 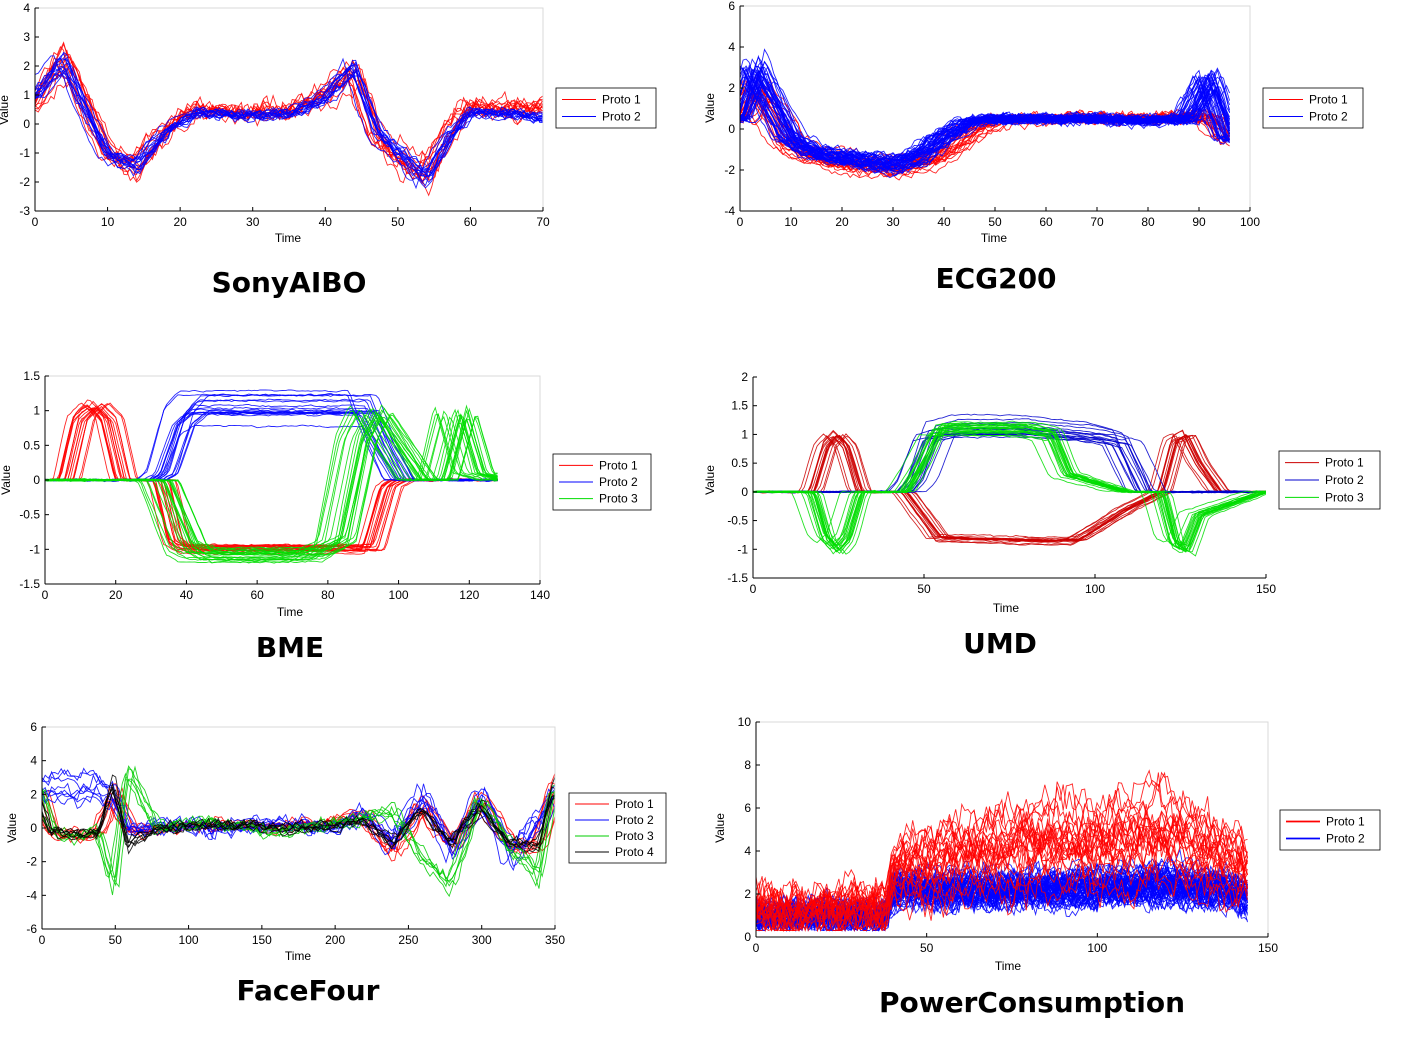 I want to click on plot-frame, so click(x=995, y=108).